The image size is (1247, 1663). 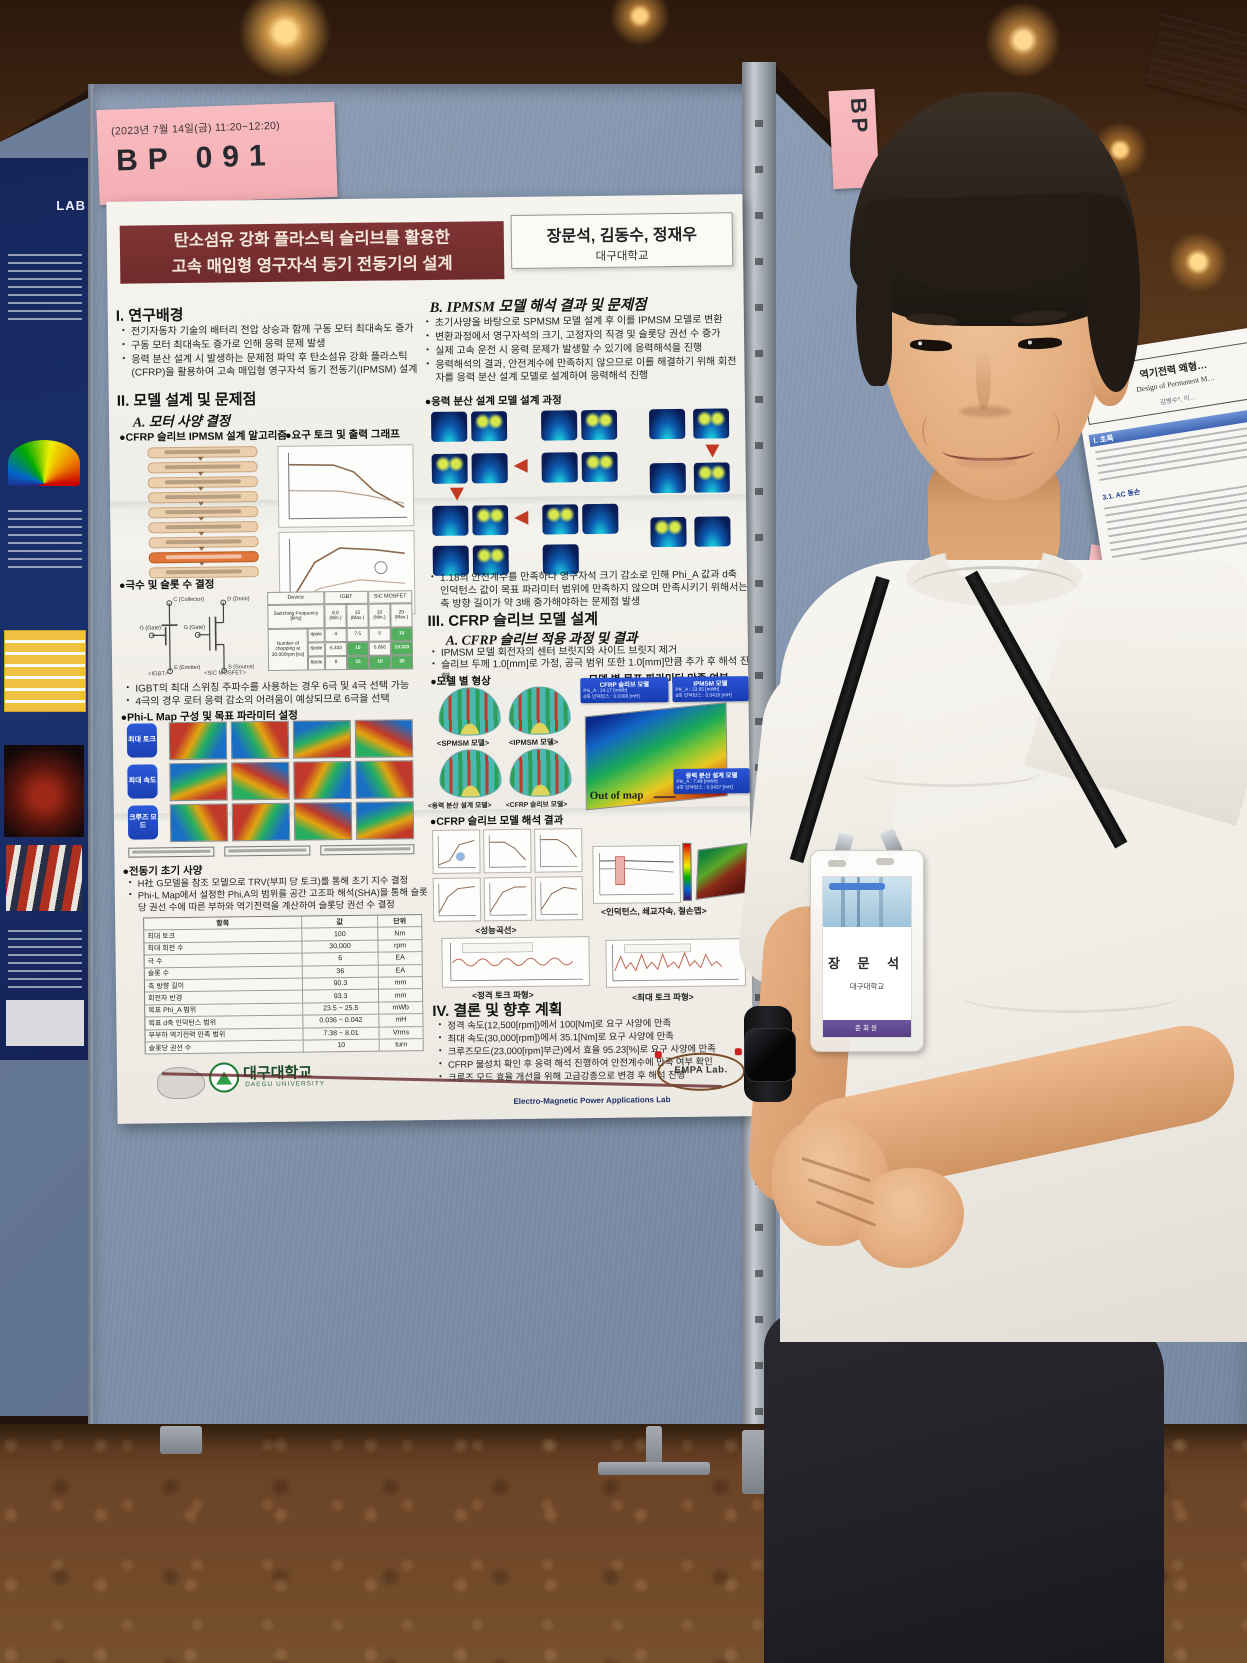 What do you see at coordinates (867, 1028) in the screenshot?
I see `badge-footer-band: 준회원` at bounding box center [867, 1028].